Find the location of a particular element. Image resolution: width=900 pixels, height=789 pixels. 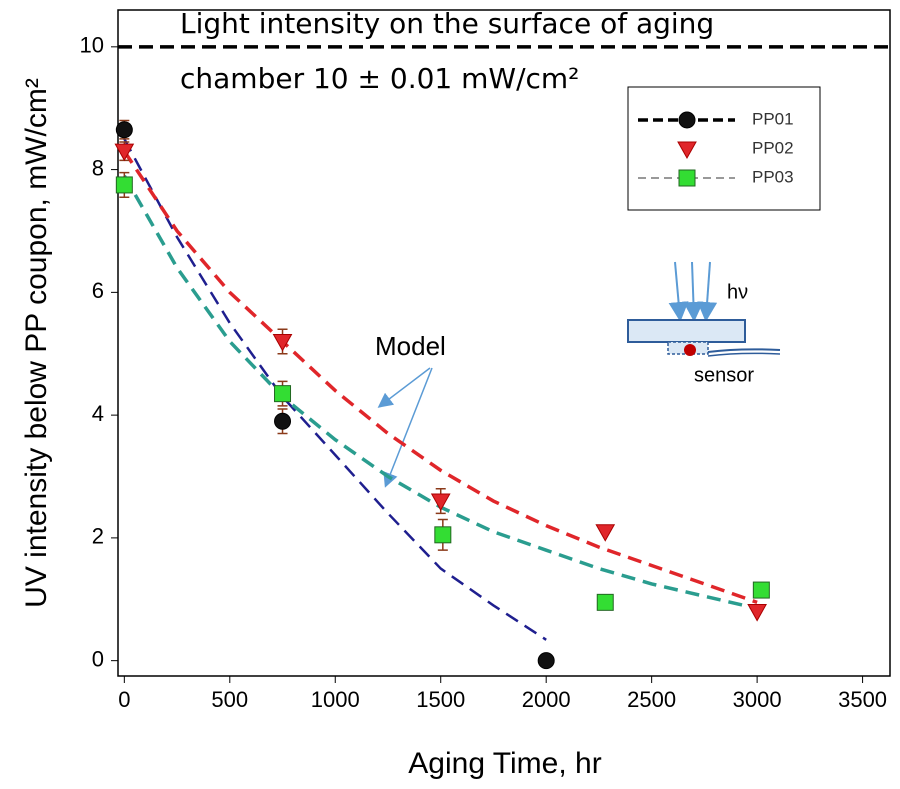

annotation: Model is located at coordinates (410, 346).